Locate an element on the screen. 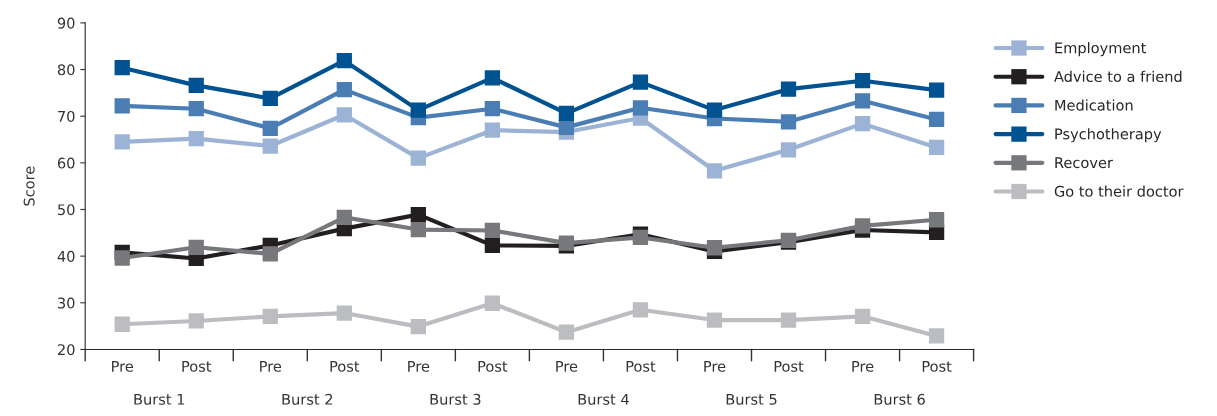 The height and width of the screenshot is (416, 1217). legend-label: Employment is located at coordinates (1101, 49).